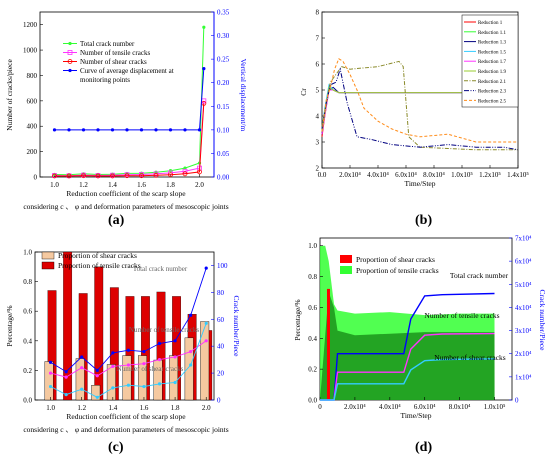 The image size is (550, 458). I want to click on x-tick-label-c-0: 1.0, so click(50, 408).